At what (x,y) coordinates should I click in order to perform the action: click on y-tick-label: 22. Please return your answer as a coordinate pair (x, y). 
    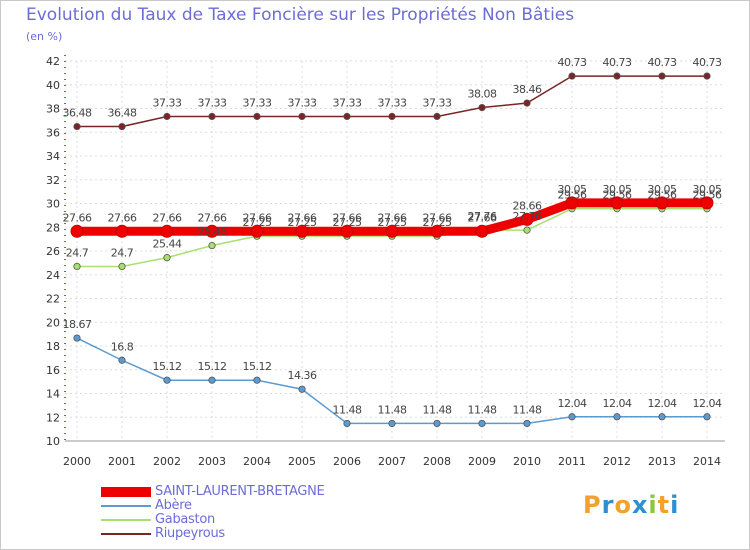
    Looking at the image, I should click on (53, 299).